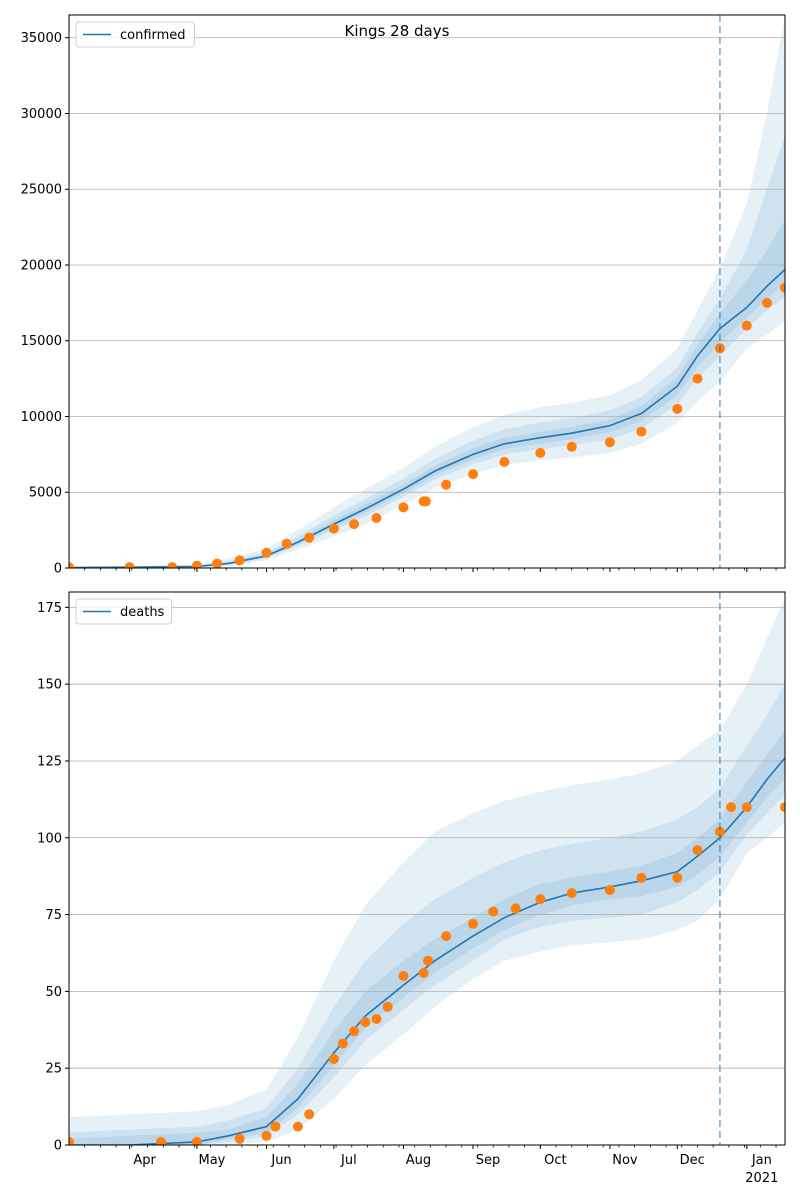 This screenshot has height=1200, width=800. Describe the element at coordinates (41, 190) in the screenshot. I see `confirmed-y-tick-label: 25000` at that location.